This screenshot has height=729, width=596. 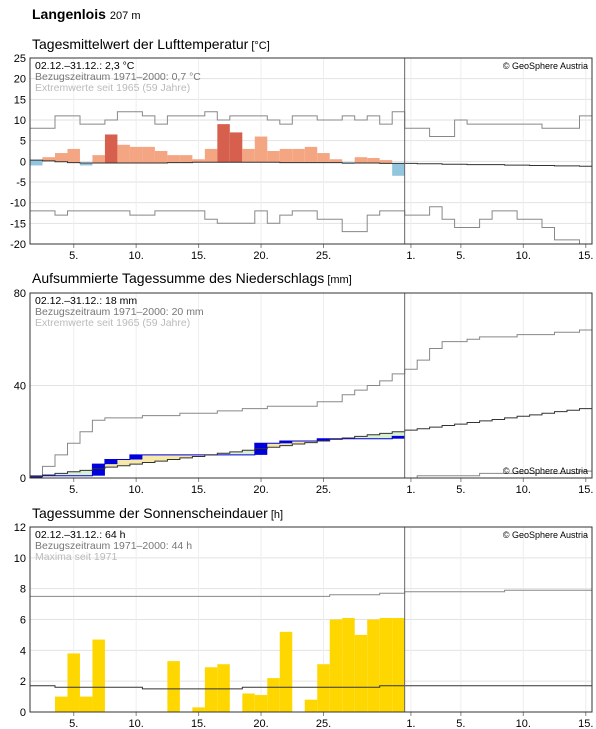 I want to click on normal-line, so click(x=311, y=687).